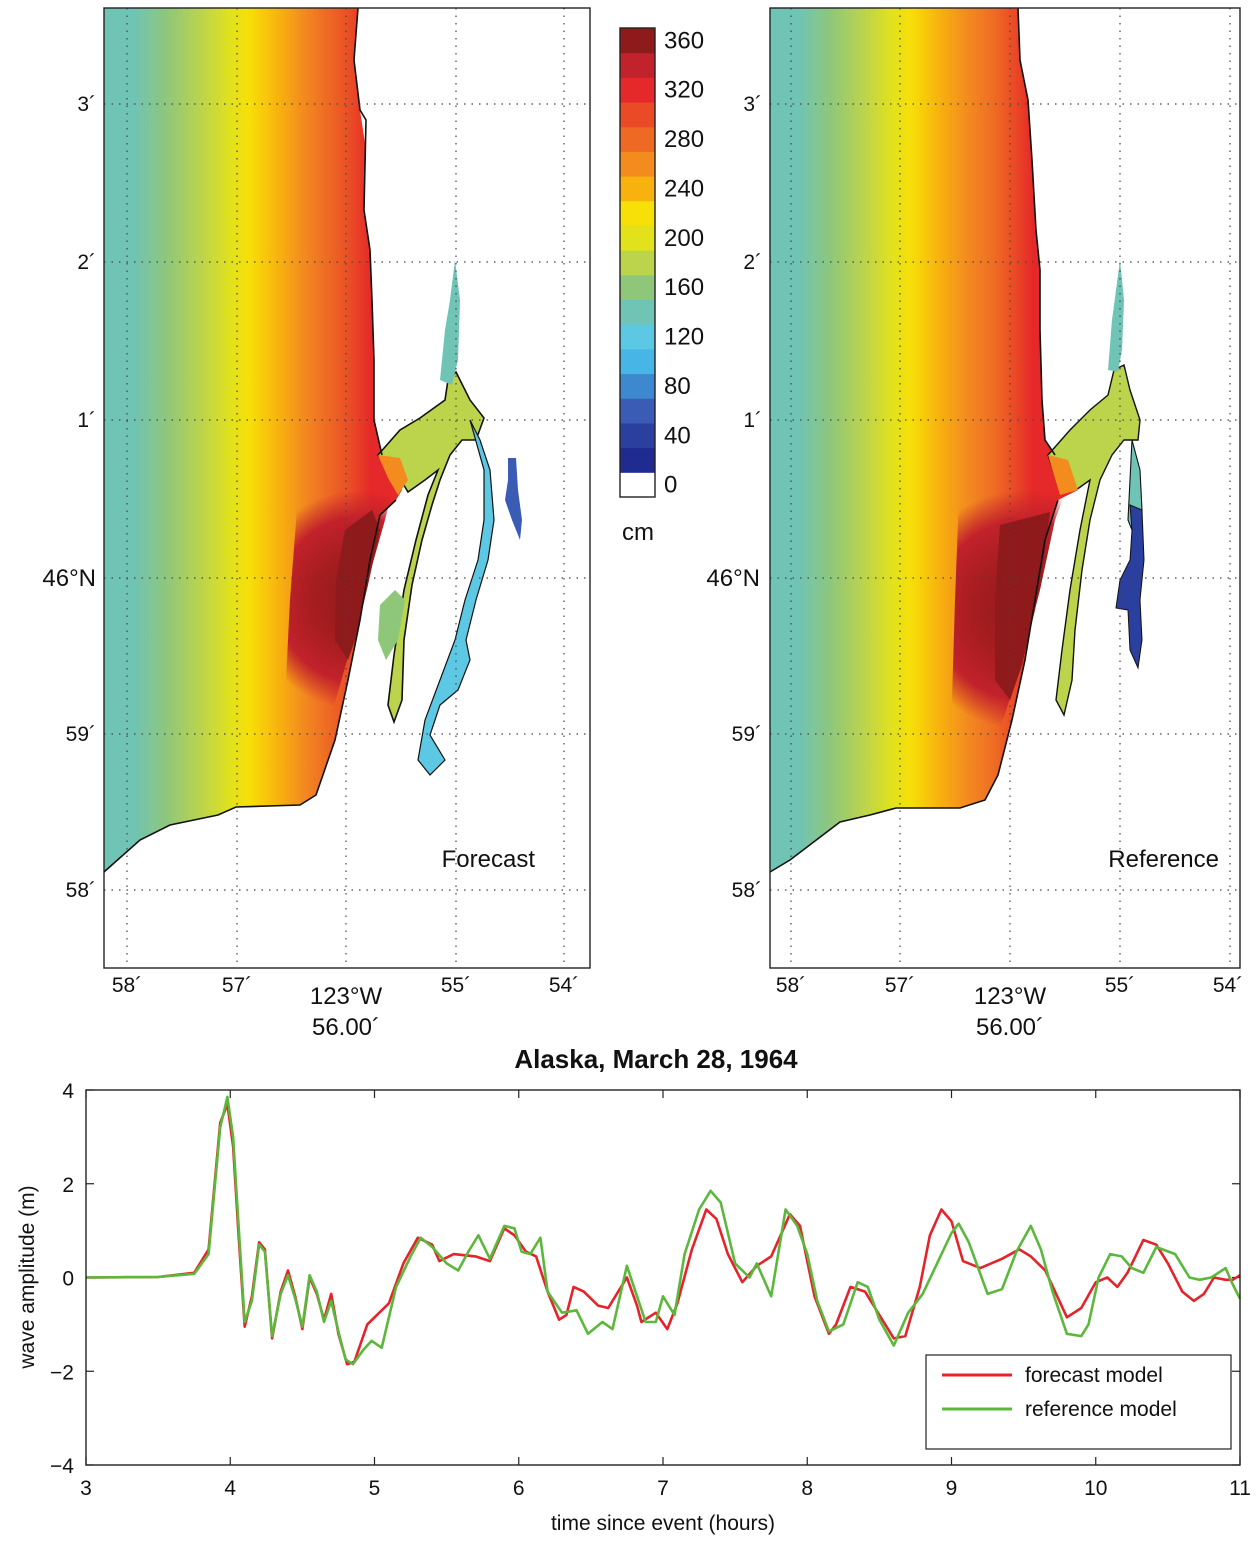 The height and width of the screenshot is (1543, 1260). I want to click on timeseries-x-tick-label: 10, so click(1095, 1488).